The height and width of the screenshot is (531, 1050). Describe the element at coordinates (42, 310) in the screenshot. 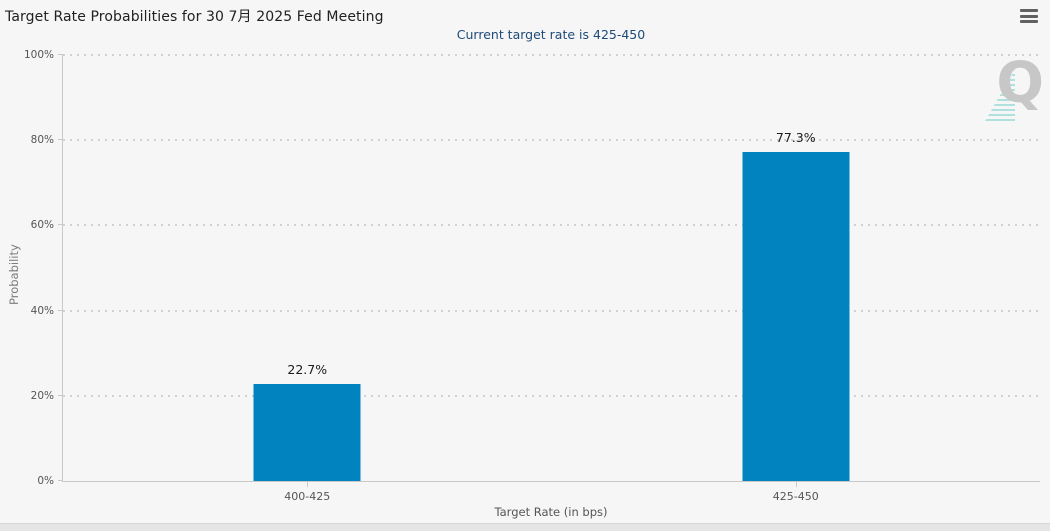

I see `y-tick-label: 40%` at that location.